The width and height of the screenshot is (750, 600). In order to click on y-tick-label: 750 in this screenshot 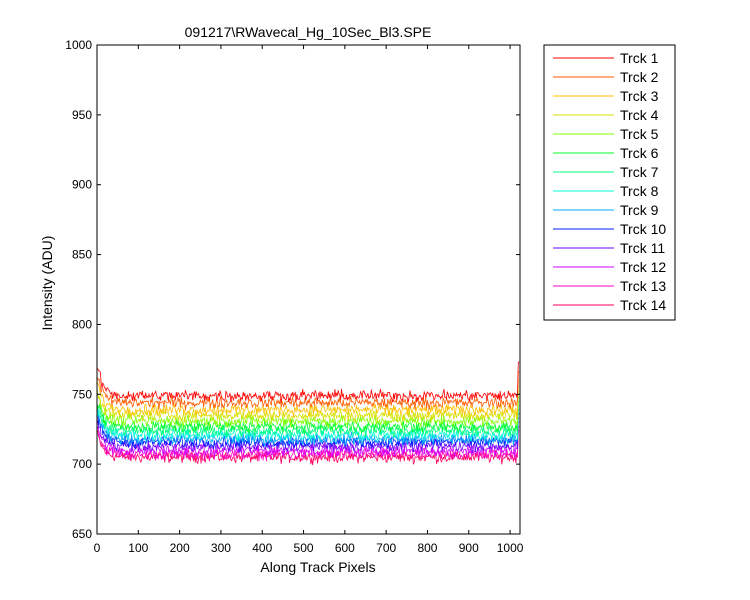, I will do `click(82, 394)`.